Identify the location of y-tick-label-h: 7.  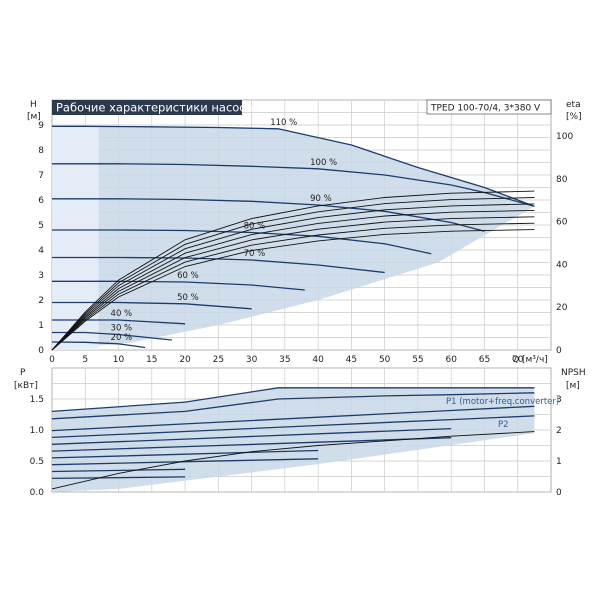
(41, 176).